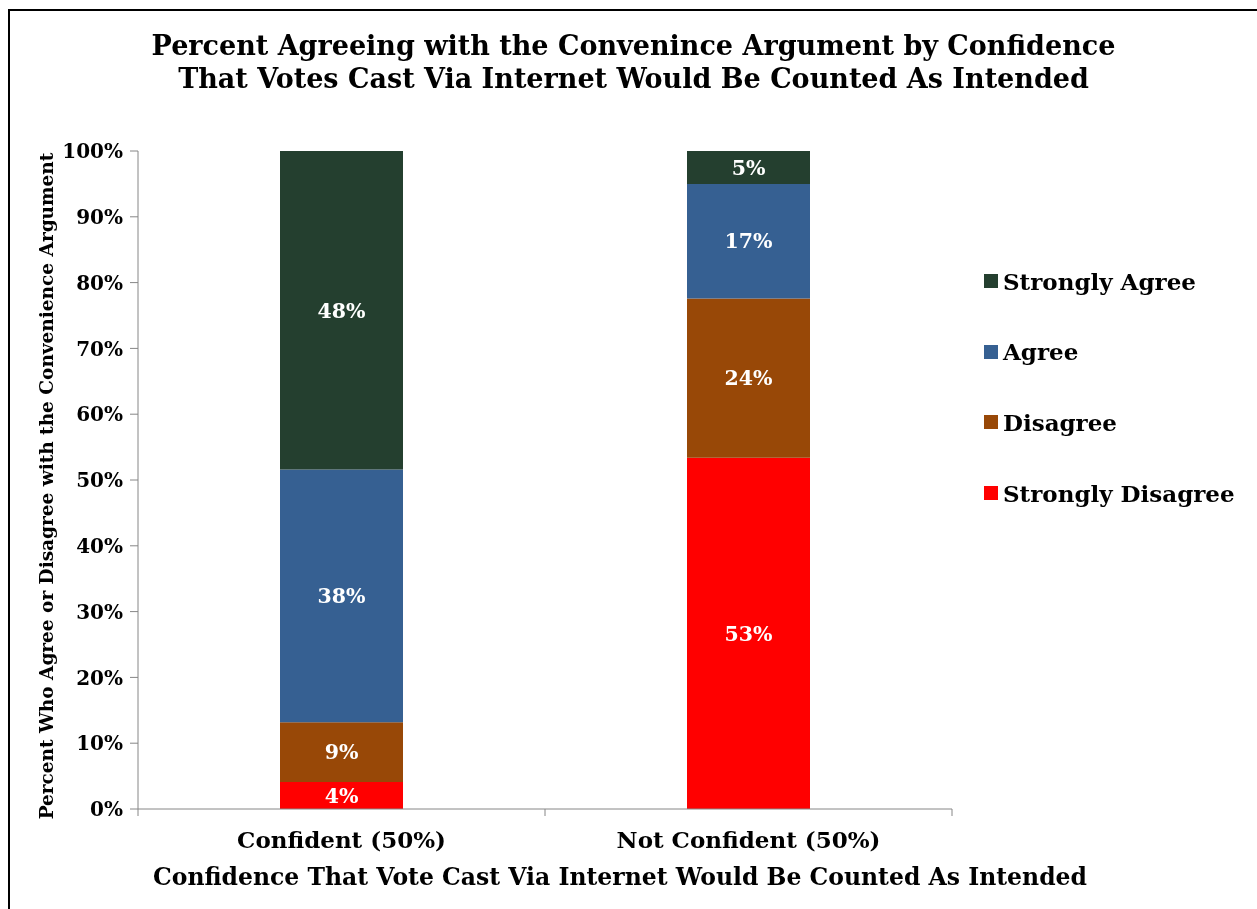  Describe the element at coordinates (1060, 422) in the screenshot. I see `legend-label: Disagree` at that location.